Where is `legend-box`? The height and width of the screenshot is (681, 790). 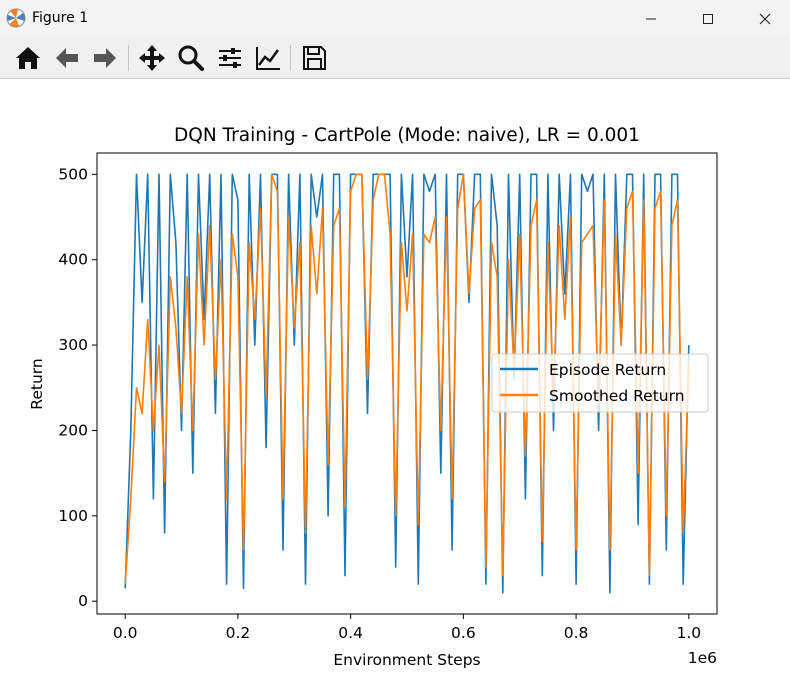
legend-box is located at coordinates (600, 383).